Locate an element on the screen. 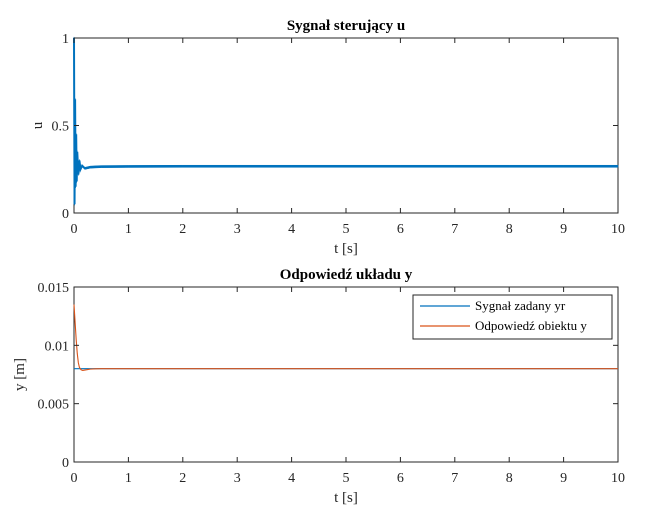  legend-label-setpoint: Sygnał zadany yr is located at coordinates (520, 305).